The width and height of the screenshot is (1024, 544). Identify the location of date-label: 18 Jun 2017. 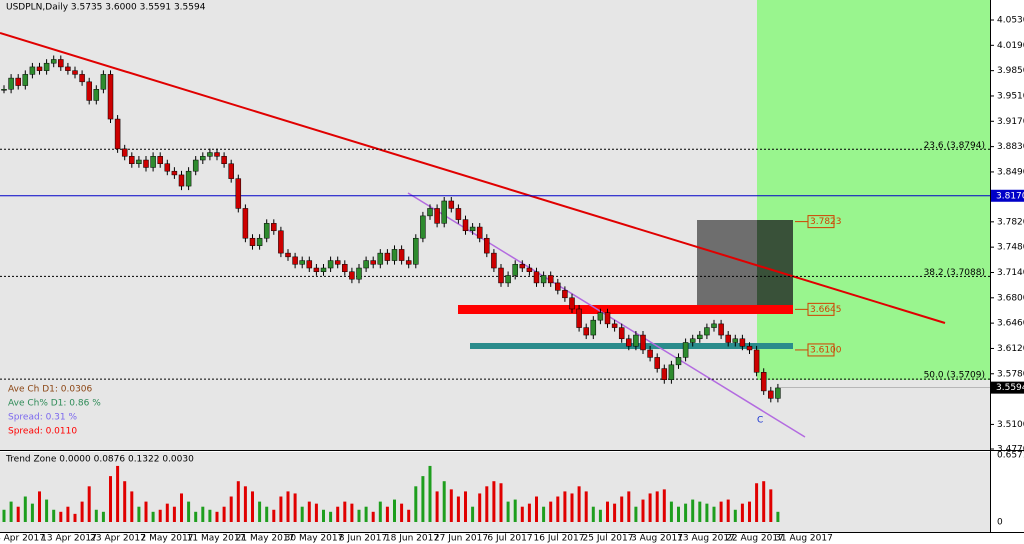
(412, 539).